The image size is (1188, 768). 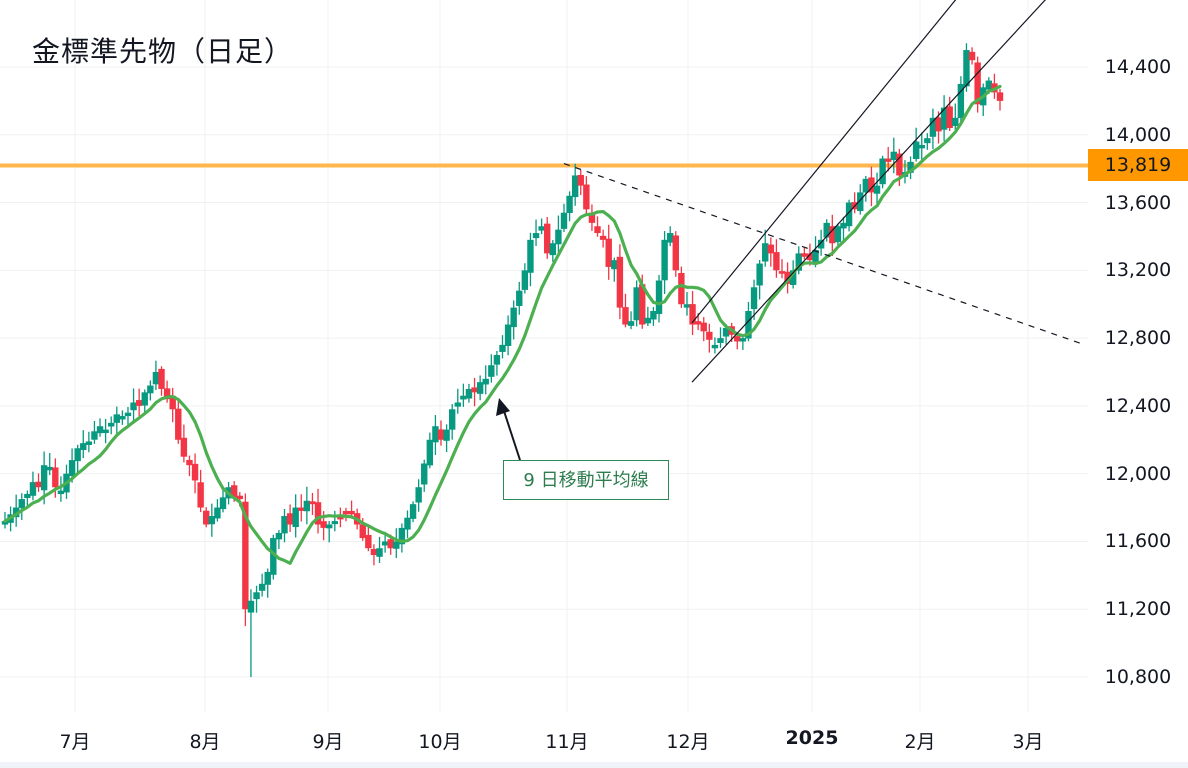 I want to click on price-axis-label: 12,000, so click(x=1138, y=473).